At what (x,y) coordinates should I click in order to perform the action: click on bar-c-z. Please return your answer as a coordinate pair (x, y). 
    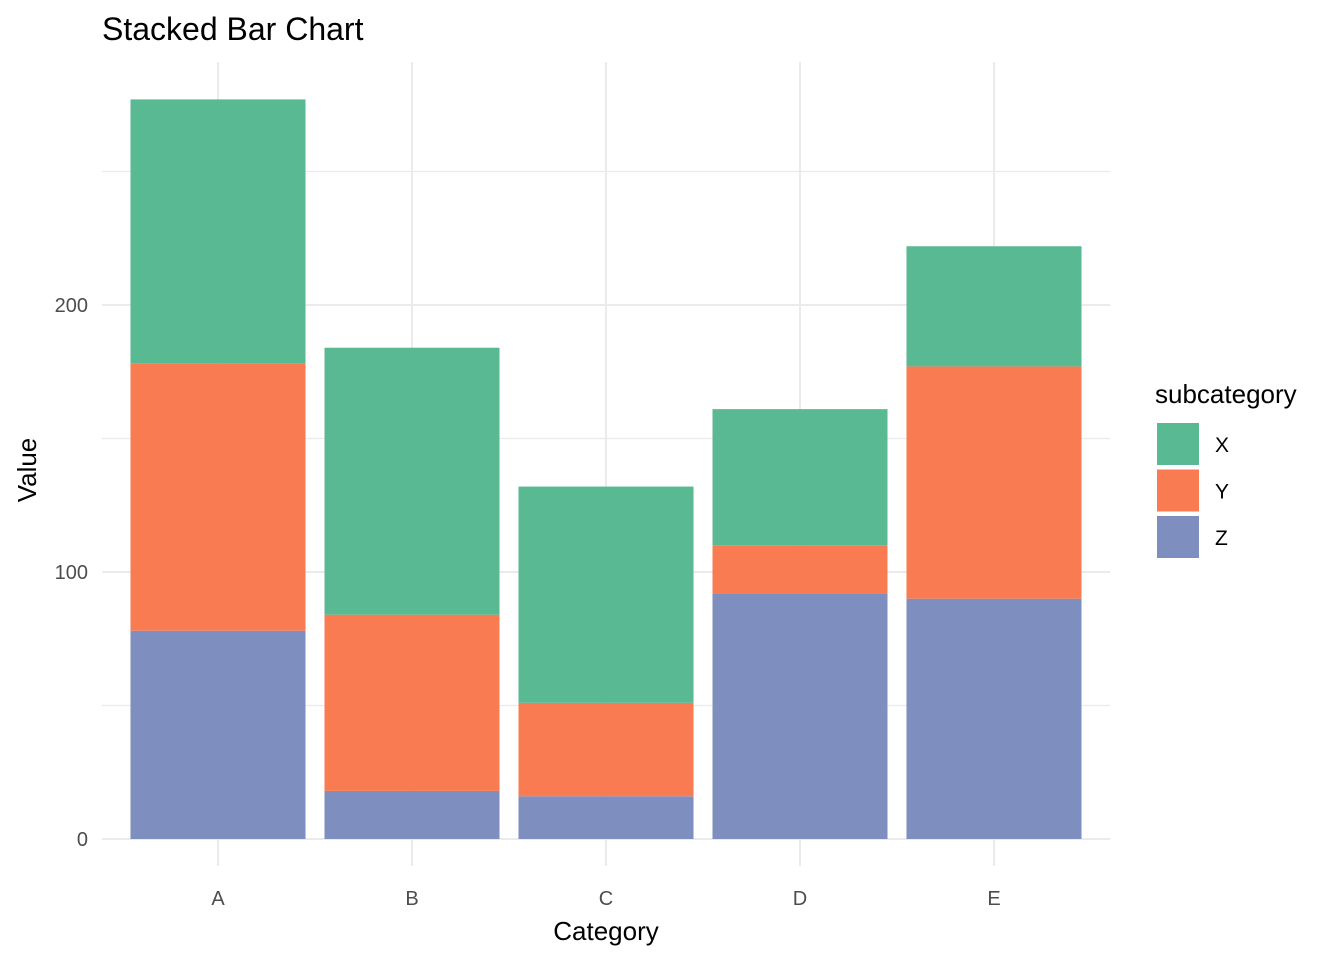
    Looking at the image, I should click on (606, 817).